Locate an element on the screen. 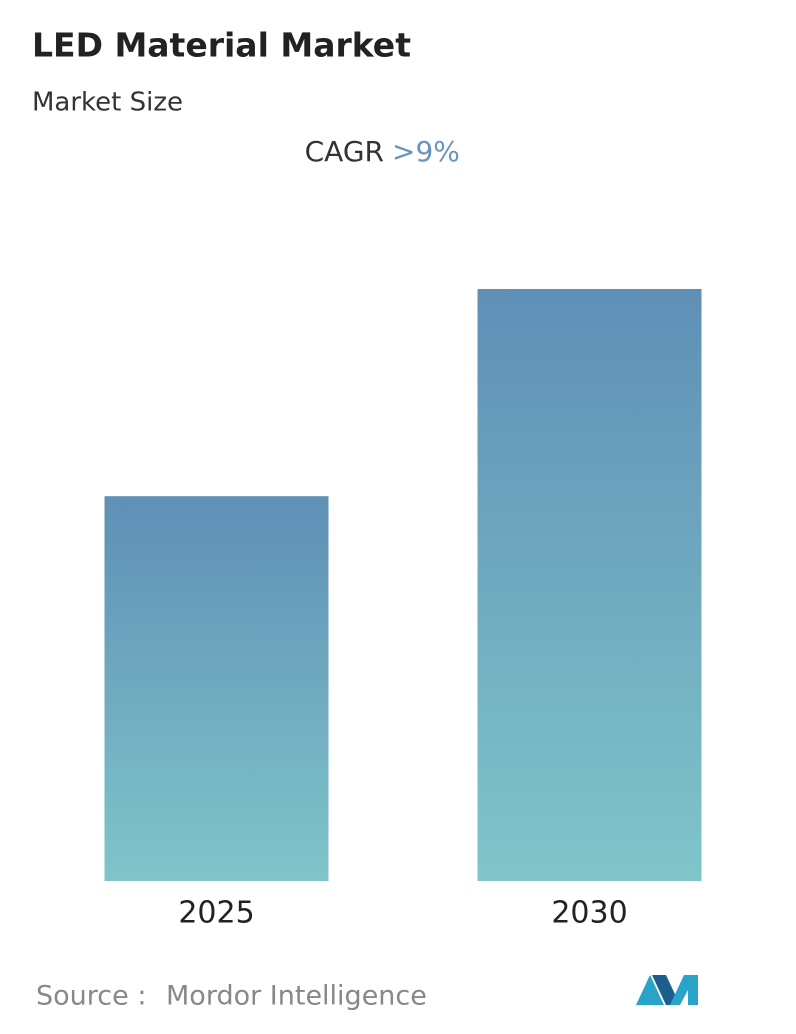  x-tick-label: 2025 is located at coordinates (216, 913).